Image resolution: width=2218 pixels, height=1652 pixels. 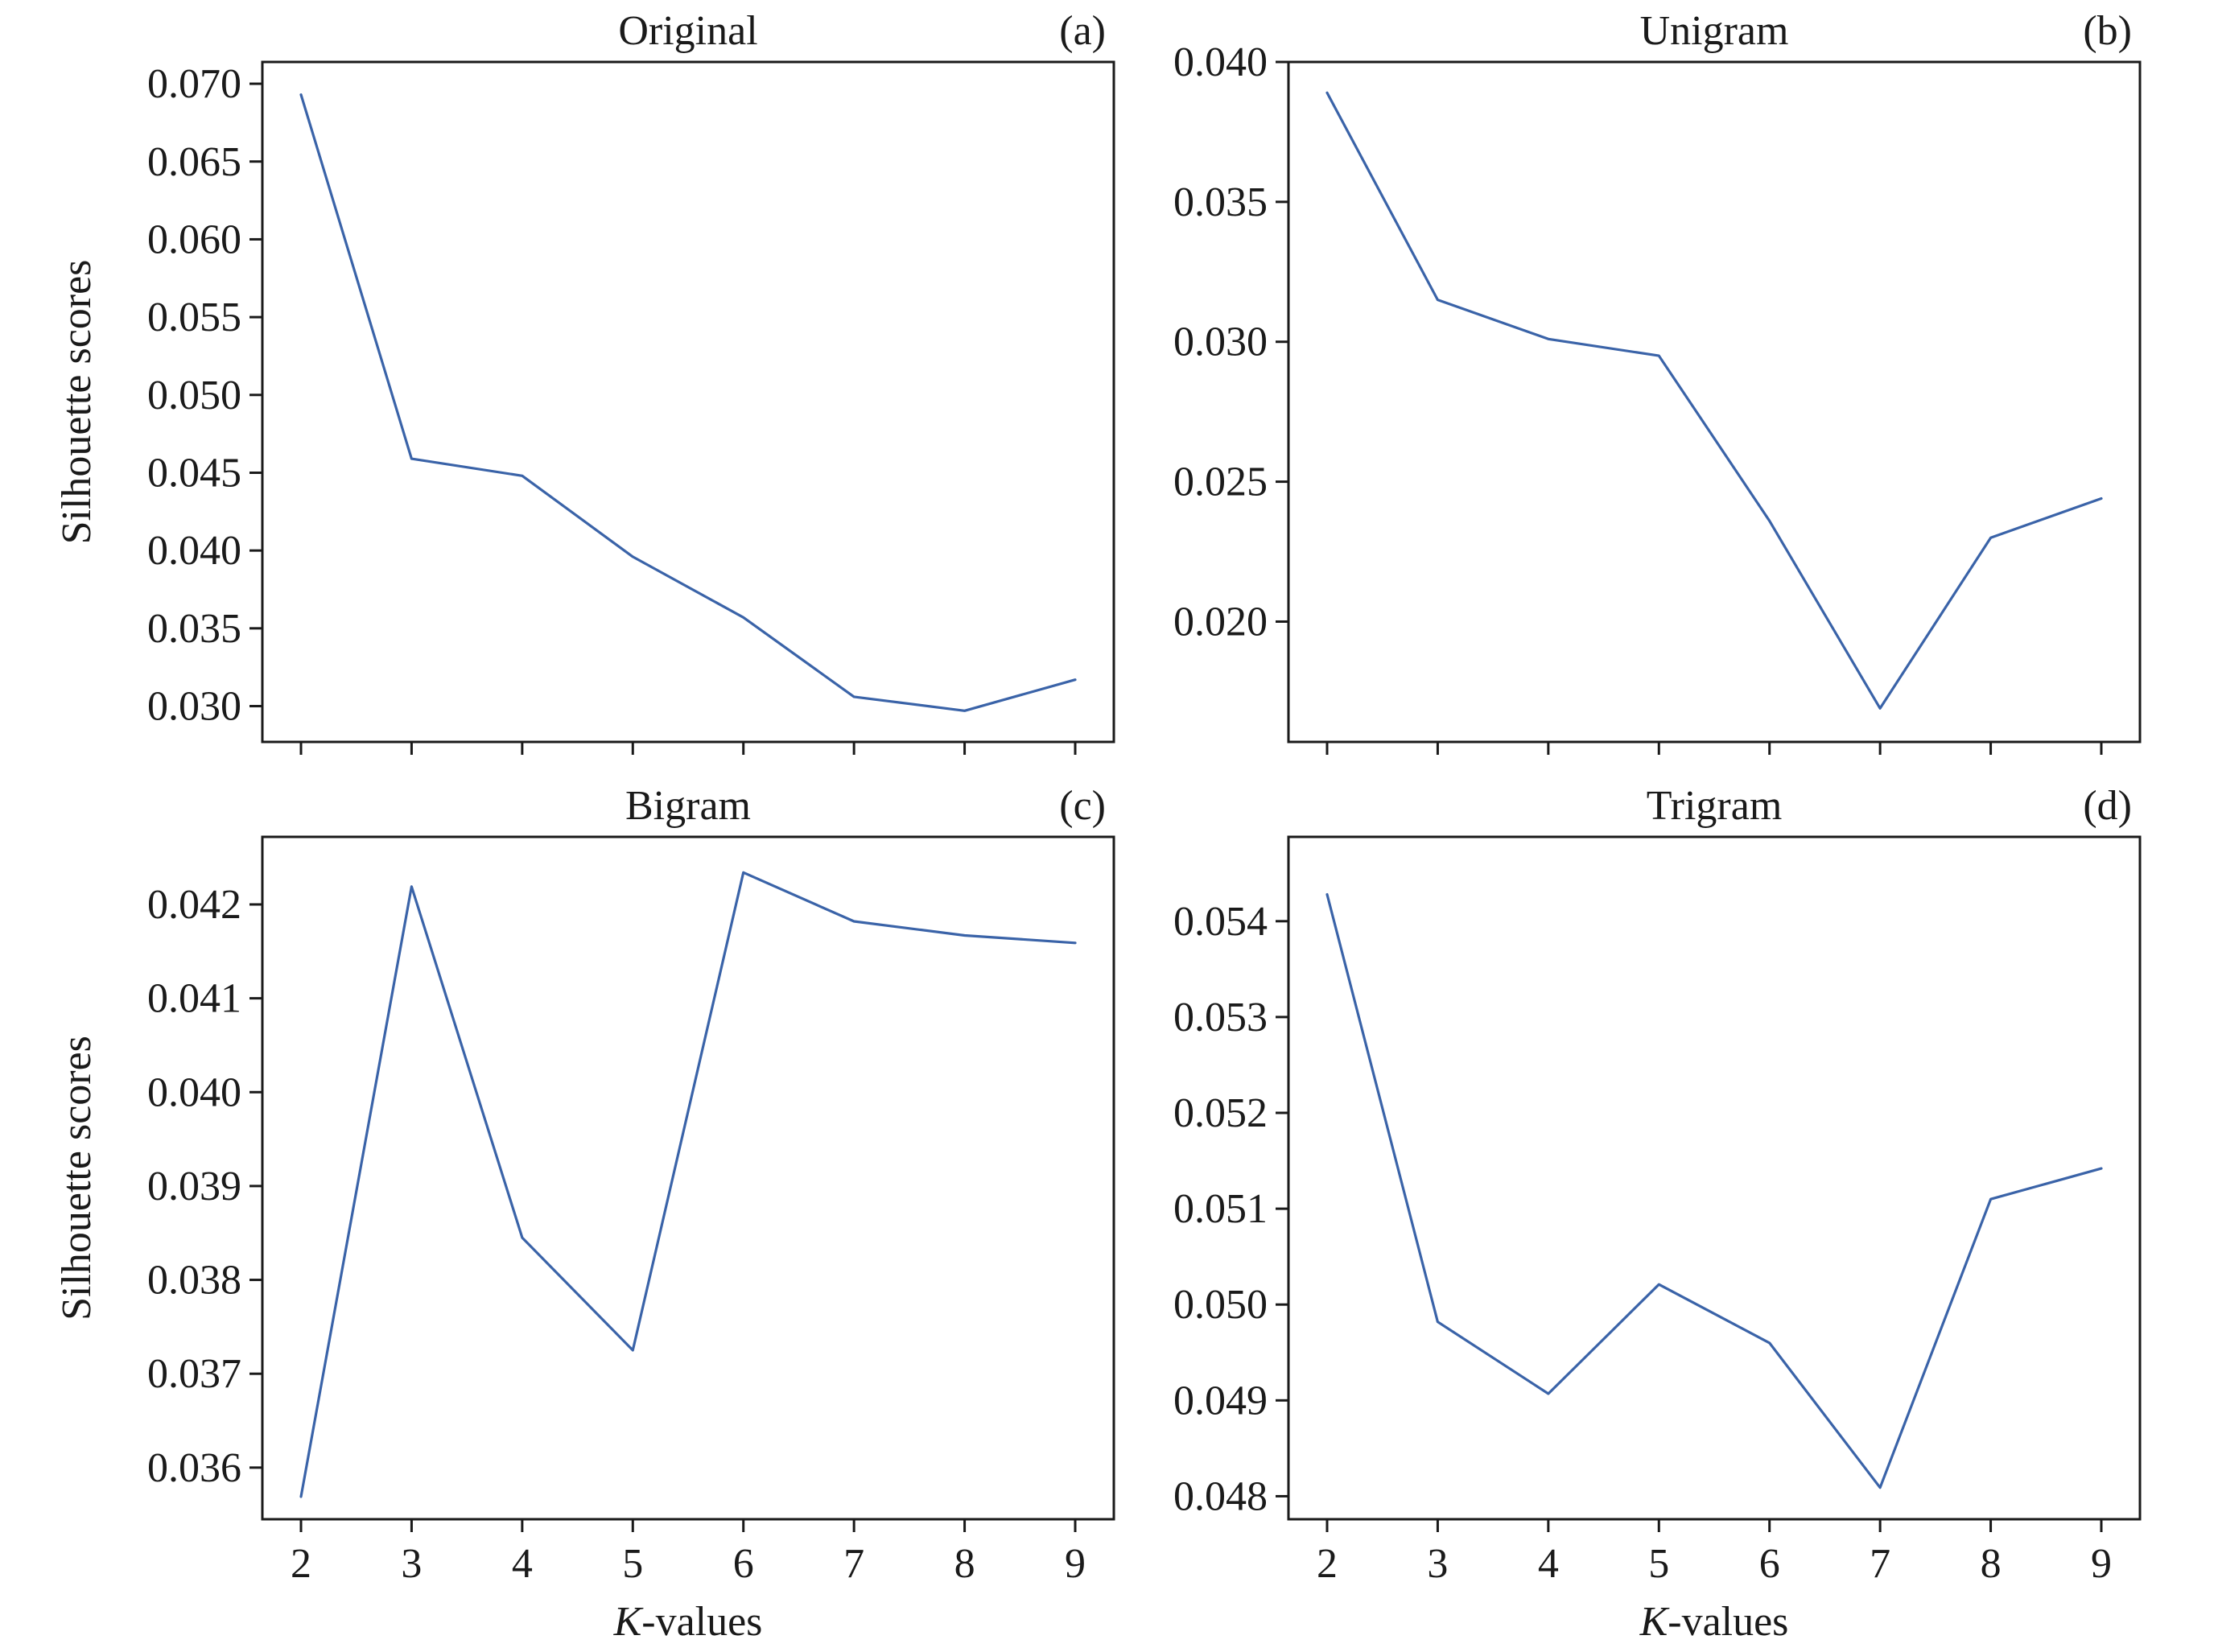 What do you see at coordinates (1220, 1400) in the screenshot?
I see `y-tick-label-d: 0.049` at bounding box center [1220, 1400].